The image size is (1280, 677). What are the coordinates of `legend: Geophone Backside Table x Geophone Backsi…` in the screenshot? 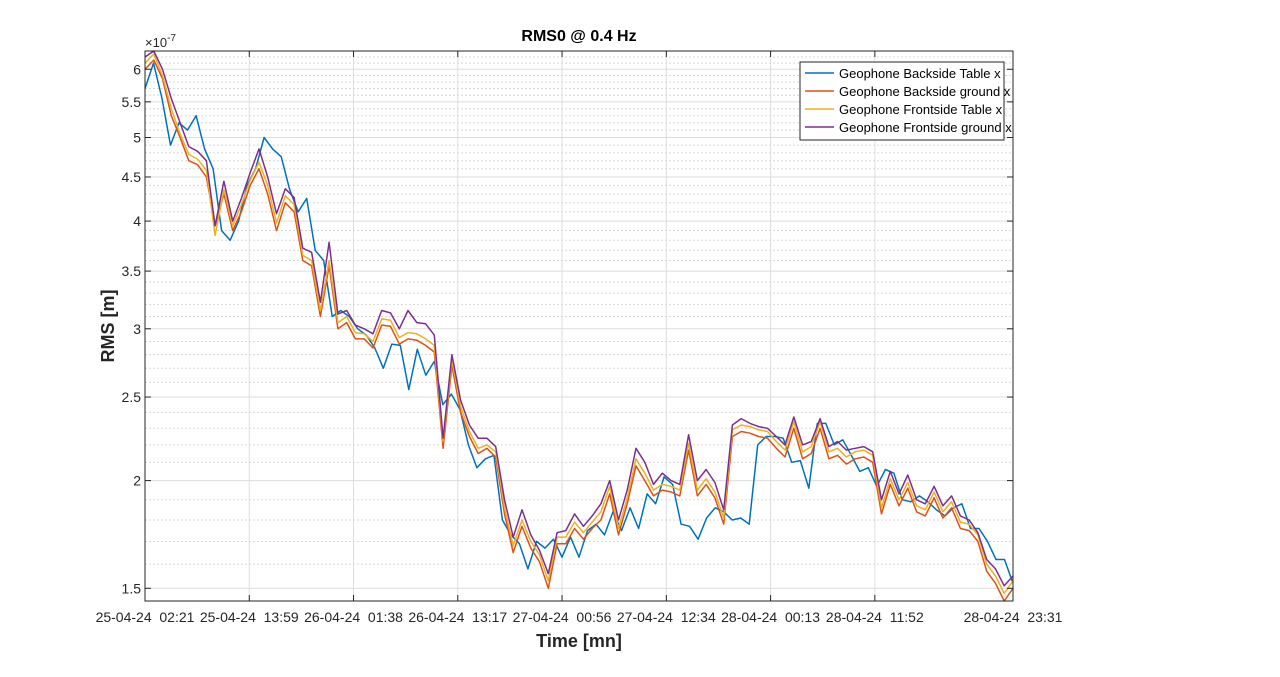 It's located at (905, 101).